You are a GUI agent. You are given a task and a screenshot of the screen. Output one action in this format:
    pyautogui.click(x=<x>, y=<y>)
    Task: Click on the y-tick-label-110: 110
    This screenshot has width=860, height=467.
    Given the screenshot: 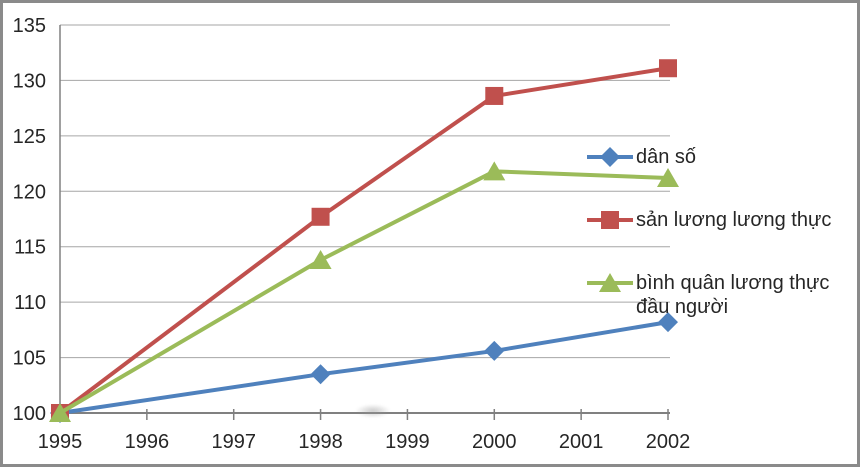 What is the action you would take?
    pyautogui.click(x=30, y=303)
    